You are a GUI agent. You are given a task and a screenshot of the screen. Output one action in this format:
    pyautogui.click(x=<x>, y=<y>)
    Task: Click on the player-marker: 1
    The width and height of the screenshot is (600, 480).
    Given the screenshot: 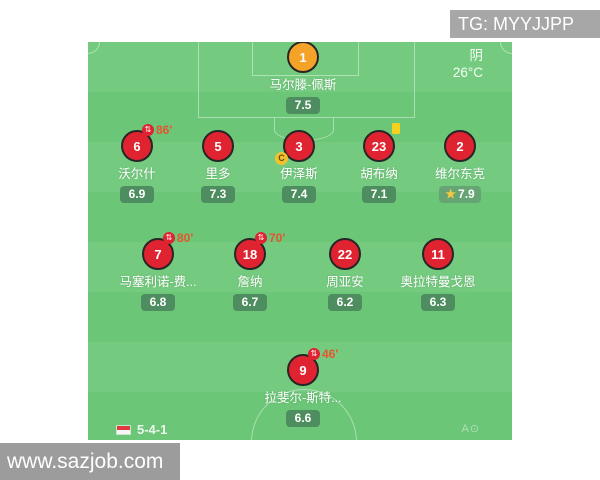 What is the action you would take?
    pyautogui.click(x=303, y=57)
    